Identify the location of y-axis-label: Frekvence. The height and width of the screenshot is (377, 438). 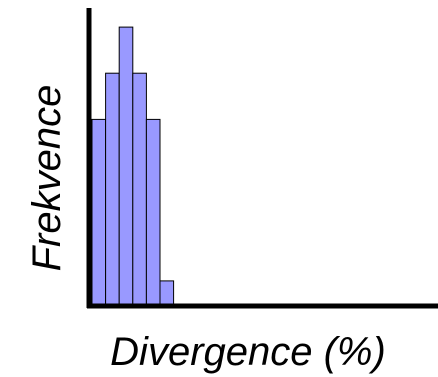
(47, 178).